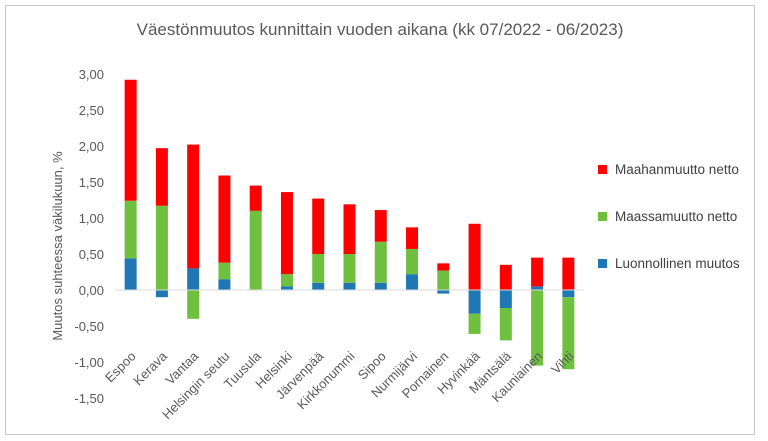  Describe the element at coordinates (91, 74) in the screenshot. I see `y-tick-label: 3,00` at that location.